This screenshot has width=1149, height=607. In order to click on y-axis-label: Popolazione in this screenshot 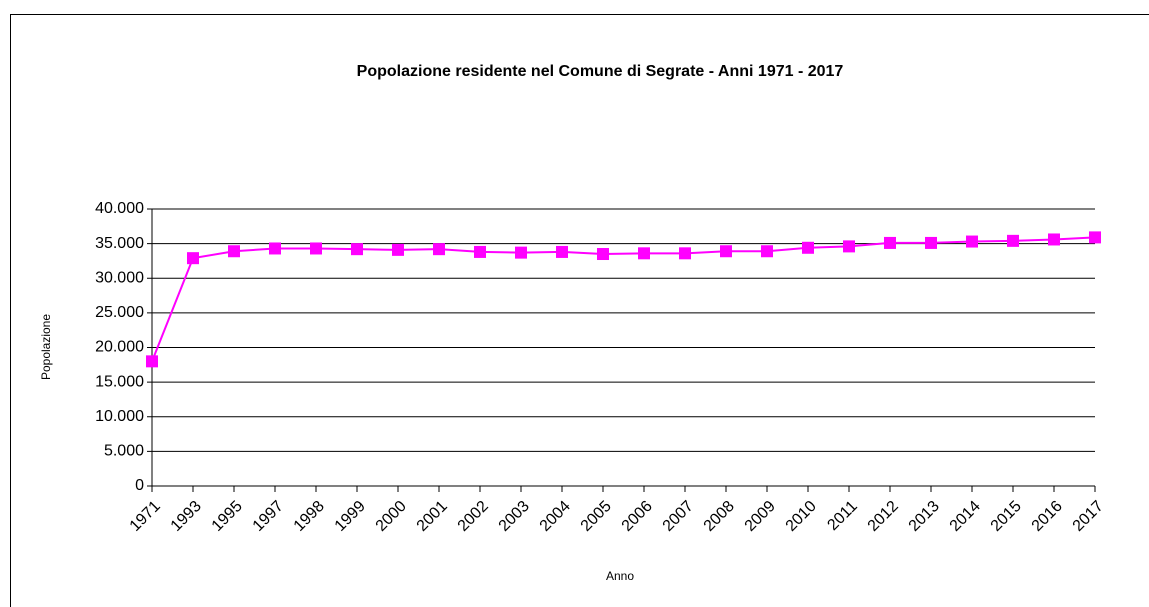, I will do `click(46, 347)`.